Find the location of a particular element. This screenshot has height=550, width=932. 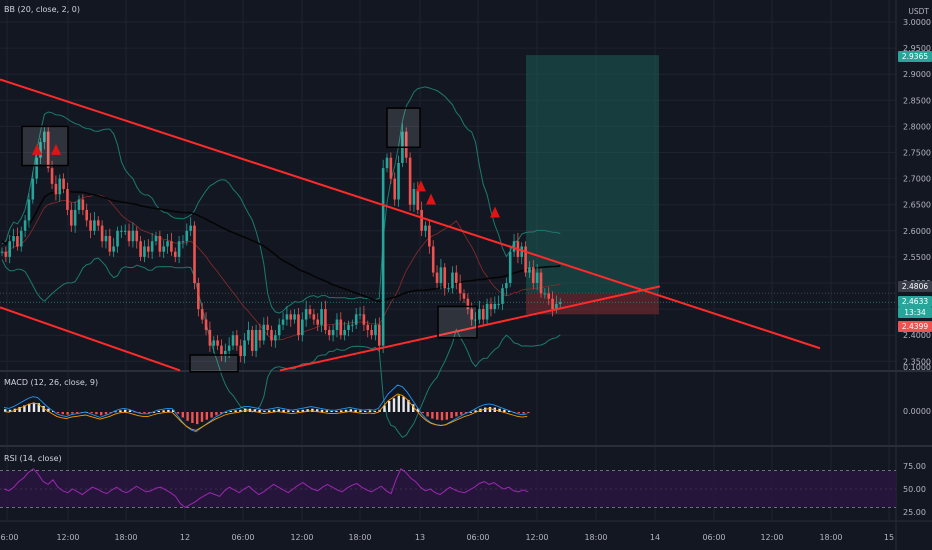

x-tick-label: 15 is located at coordinates (889, 537).